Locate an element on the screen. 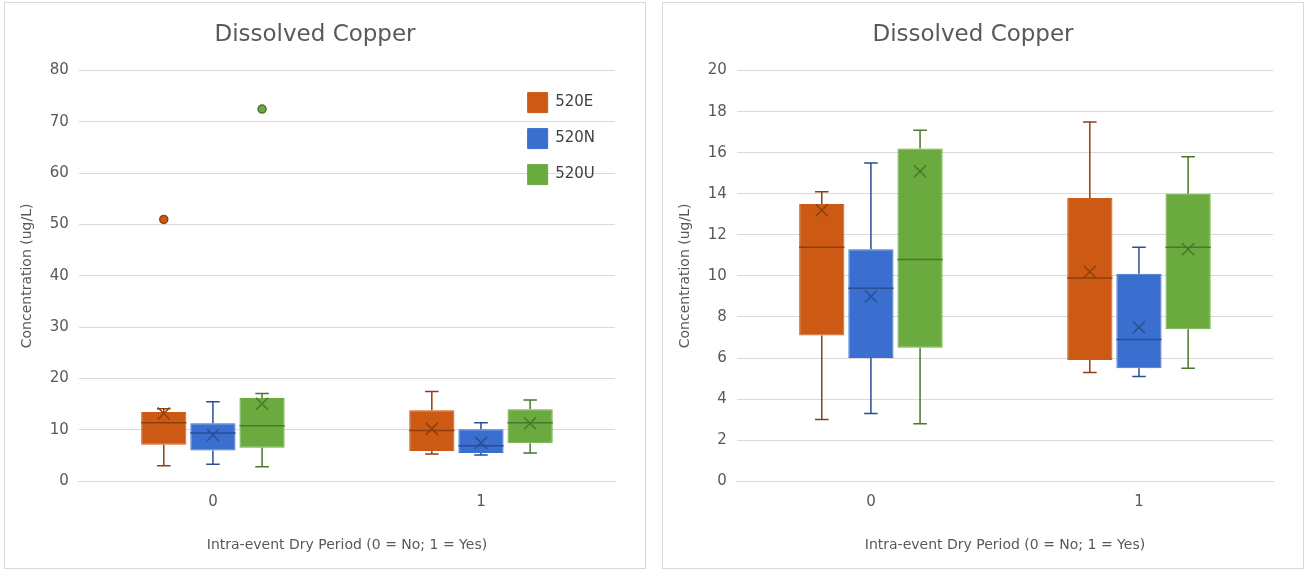 Image resolution: width=1312 pixels, height=571 pixels. legend-label: 520U is located at coordinates (575, 173).